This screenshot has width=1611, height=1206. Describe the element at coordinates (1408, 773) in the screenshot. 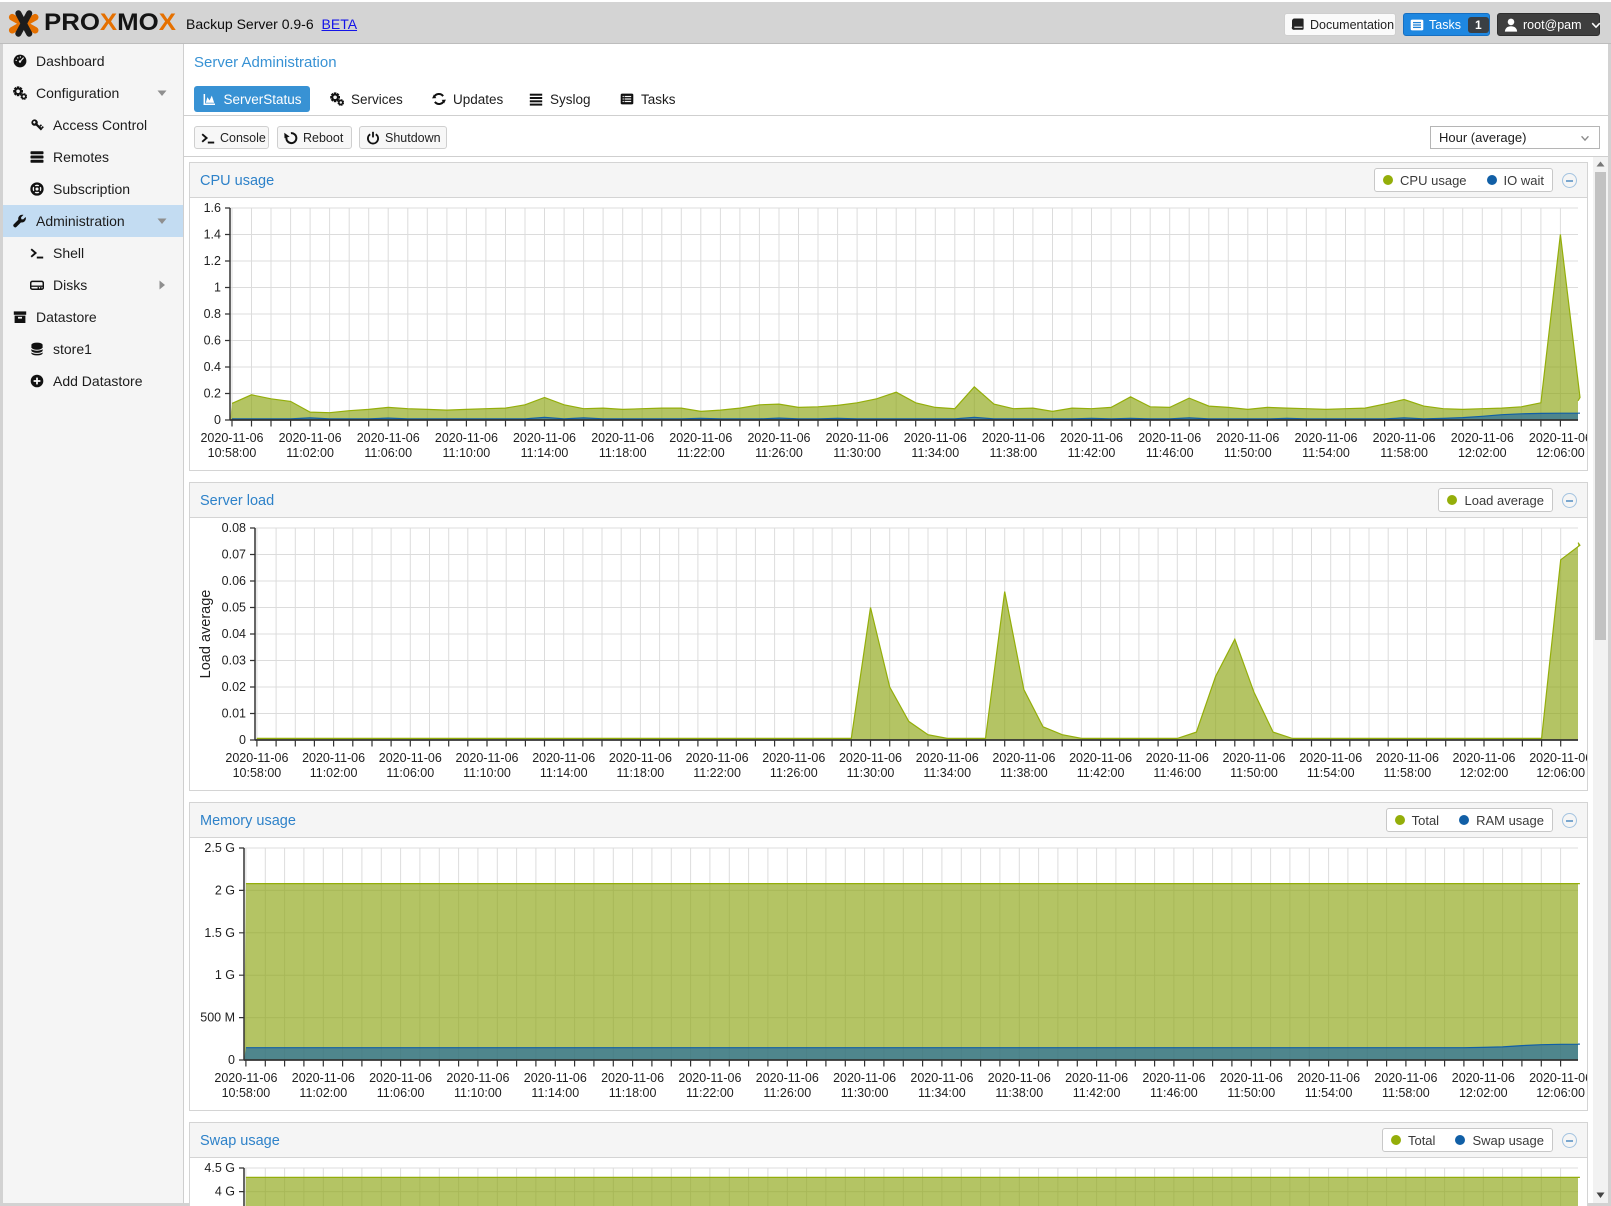

I see `svg-text: 11:58:00` at that location.